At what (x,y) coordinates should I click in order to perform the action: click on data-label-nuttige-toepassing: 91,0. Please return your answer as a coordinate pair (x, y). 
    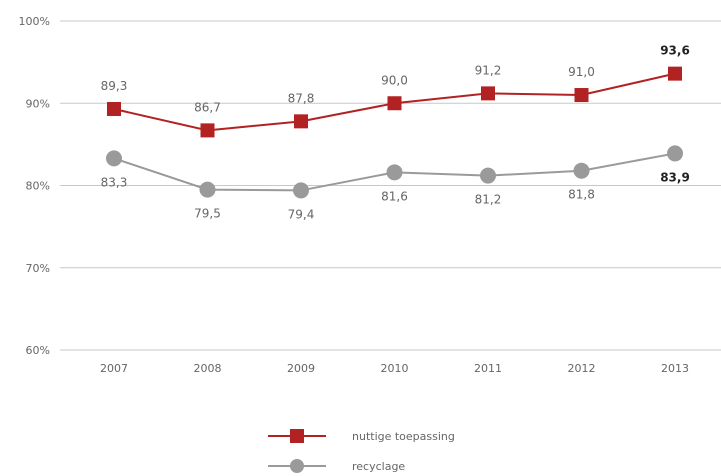
    Looking at the image, I should click on (581, 72).